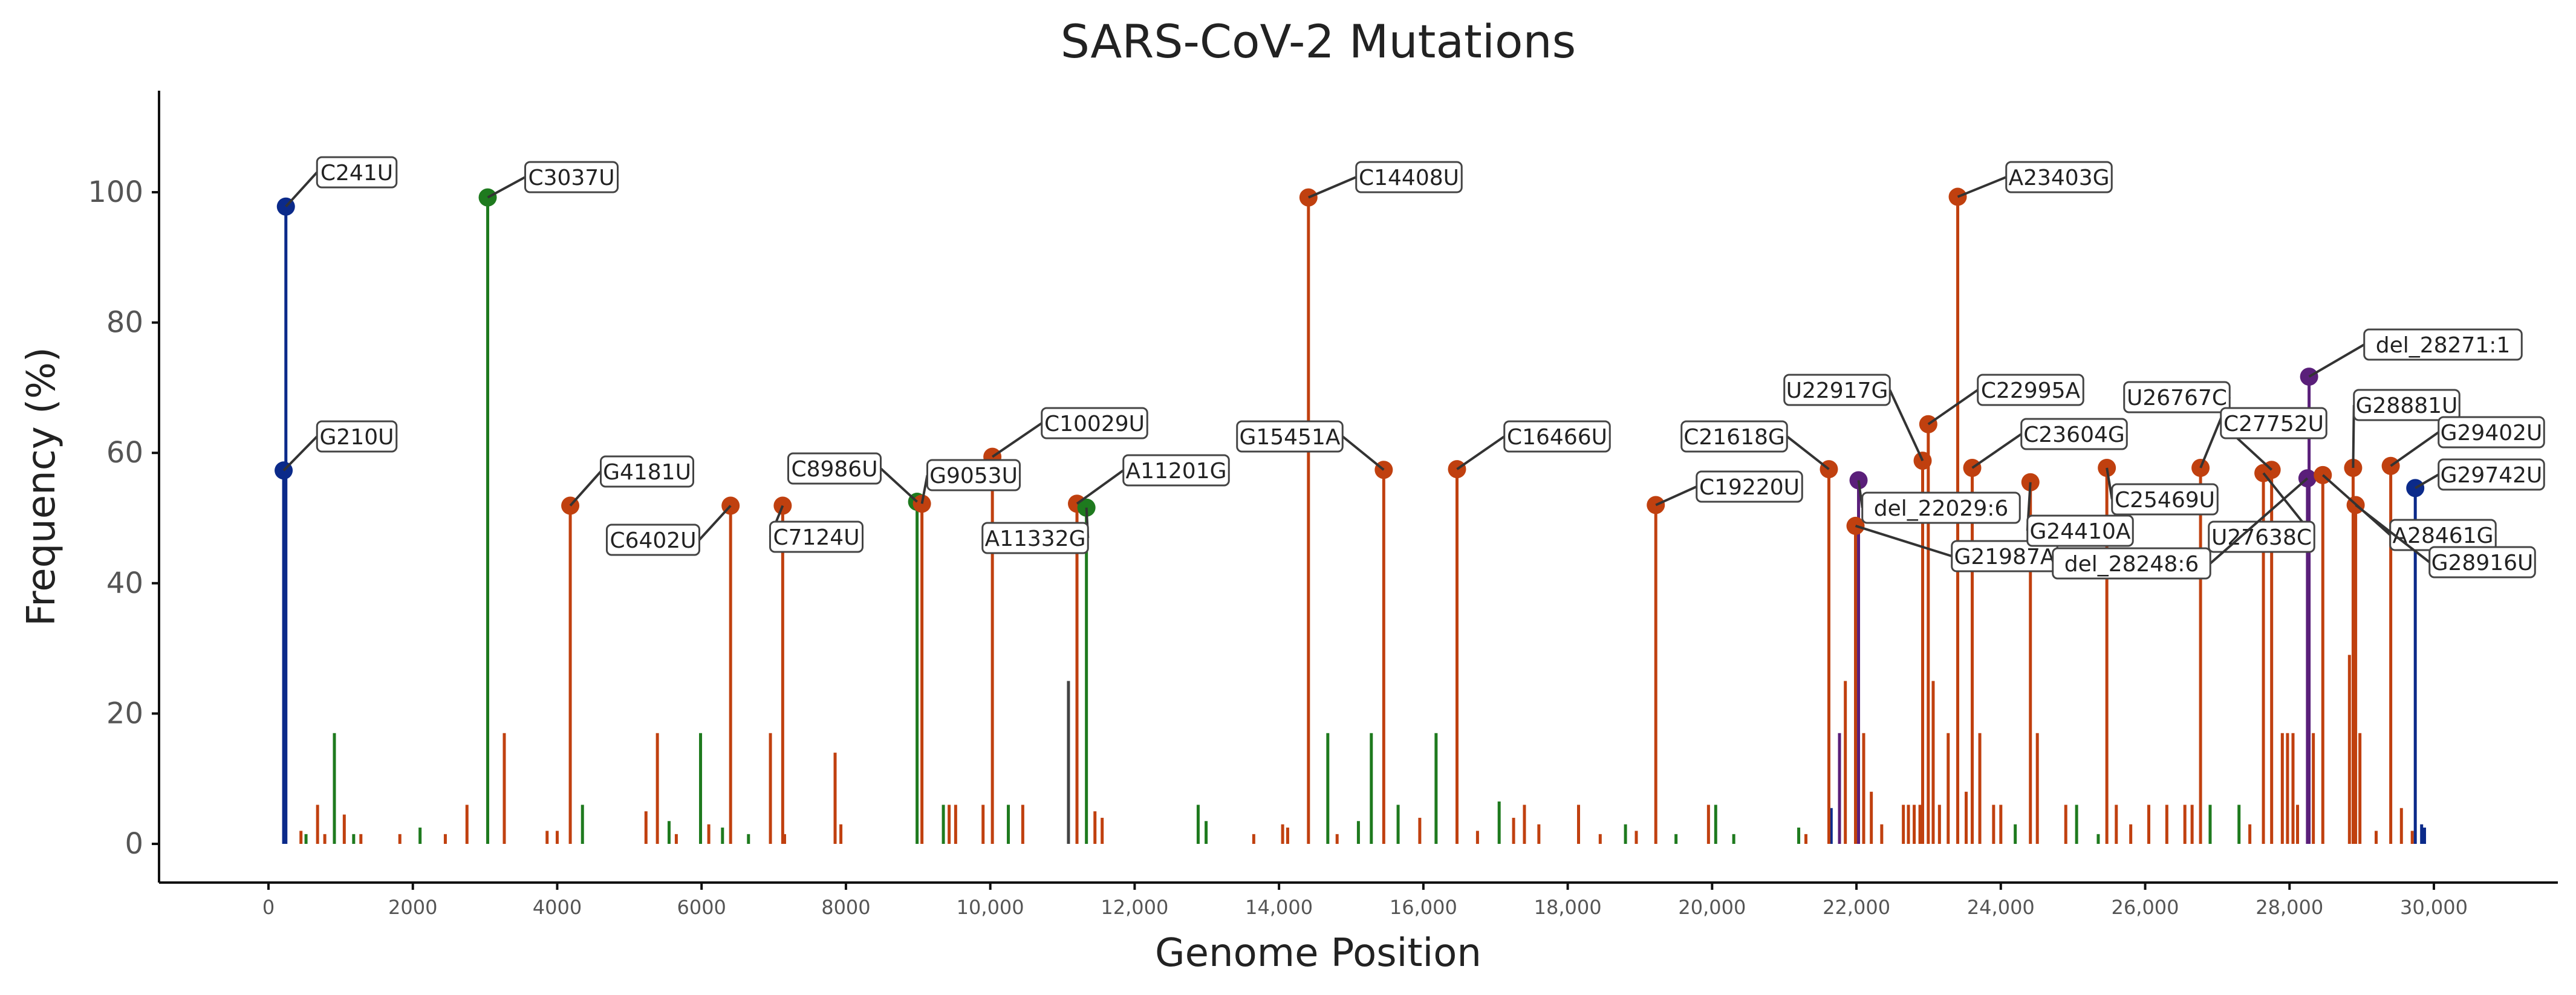  I want to click on annotation-label: del_28271:1, so click(2444, 345).